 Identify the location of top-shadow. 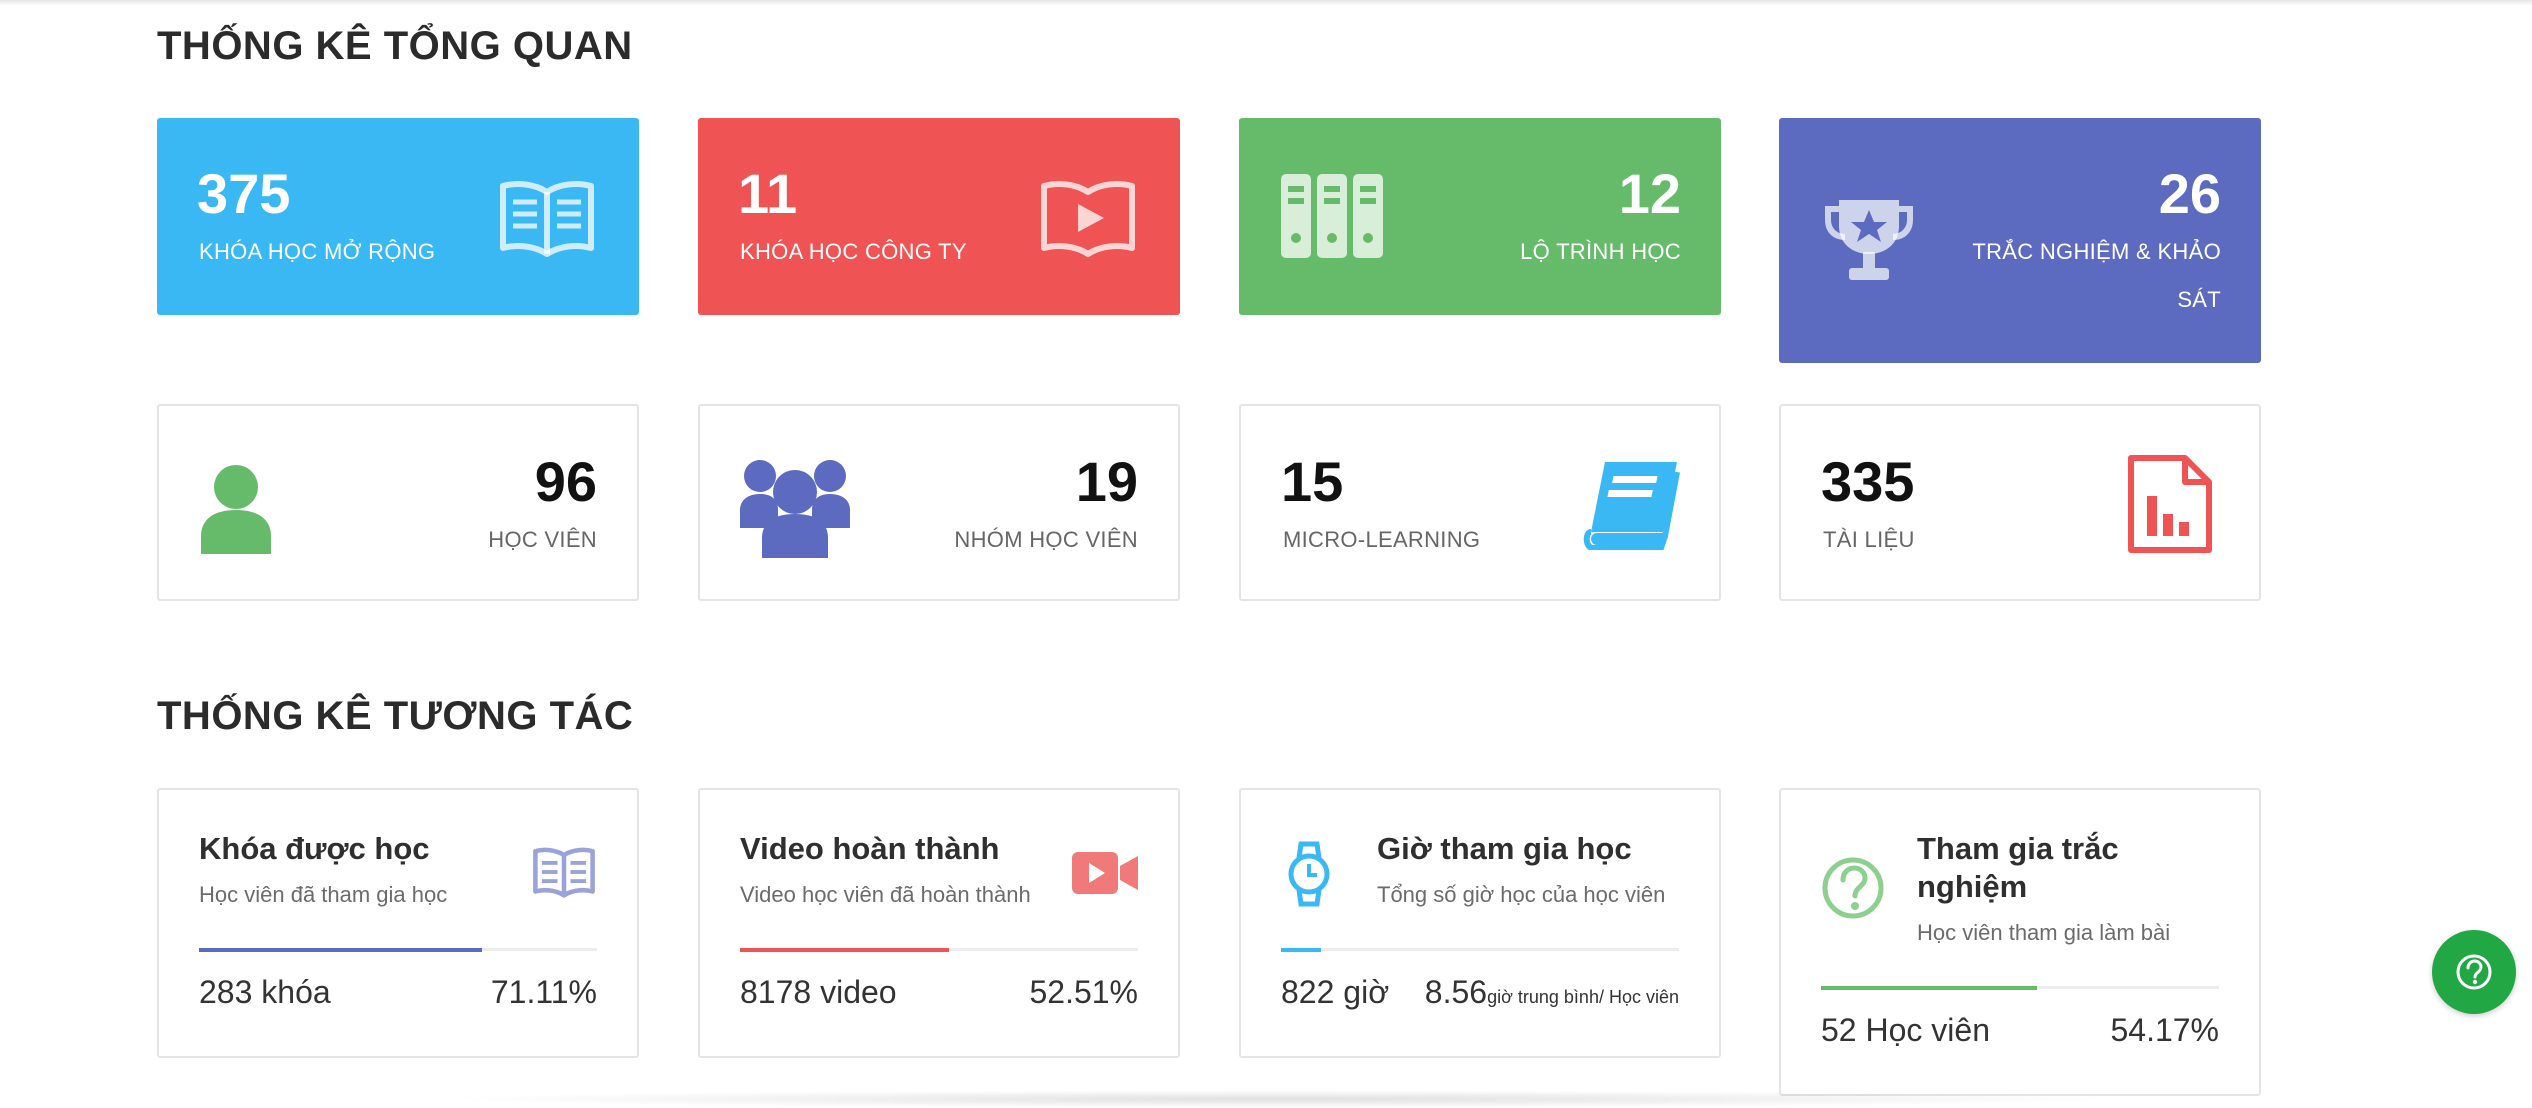
(1266, 3).